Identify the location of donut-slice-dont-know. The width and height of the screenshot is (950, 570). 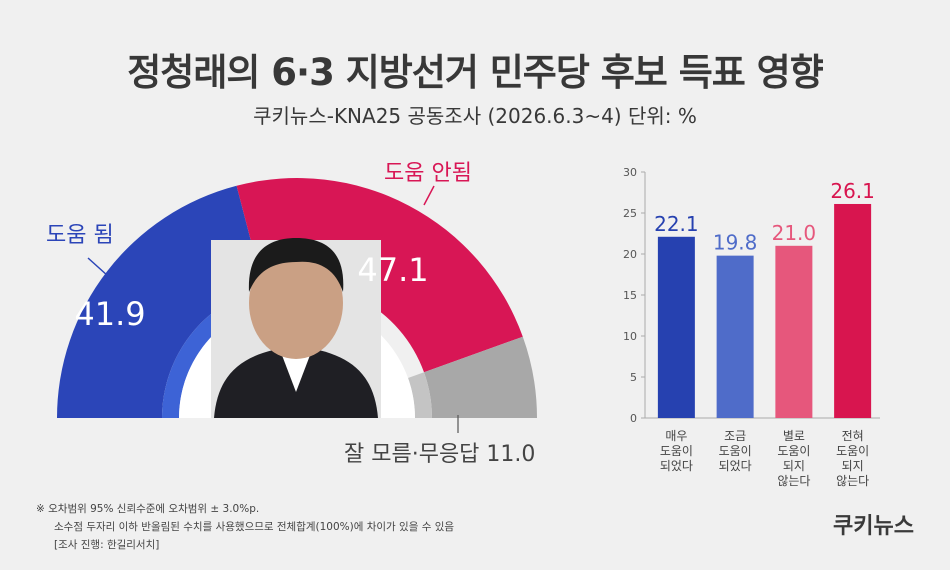
(480, 377).